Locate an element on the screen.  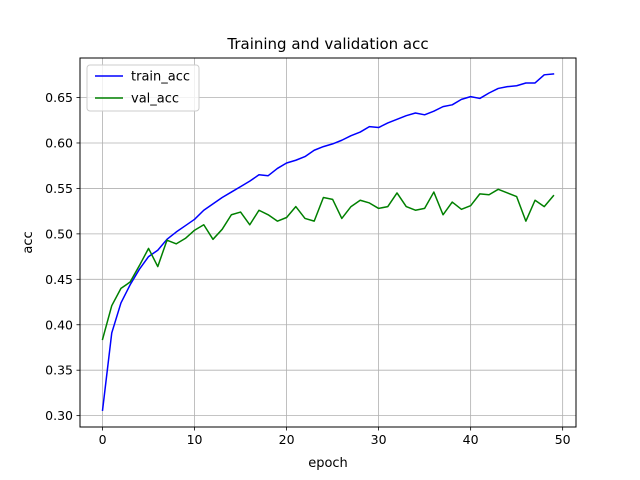
y-tick-label: 0.50 is located at coordinates (59, 233).